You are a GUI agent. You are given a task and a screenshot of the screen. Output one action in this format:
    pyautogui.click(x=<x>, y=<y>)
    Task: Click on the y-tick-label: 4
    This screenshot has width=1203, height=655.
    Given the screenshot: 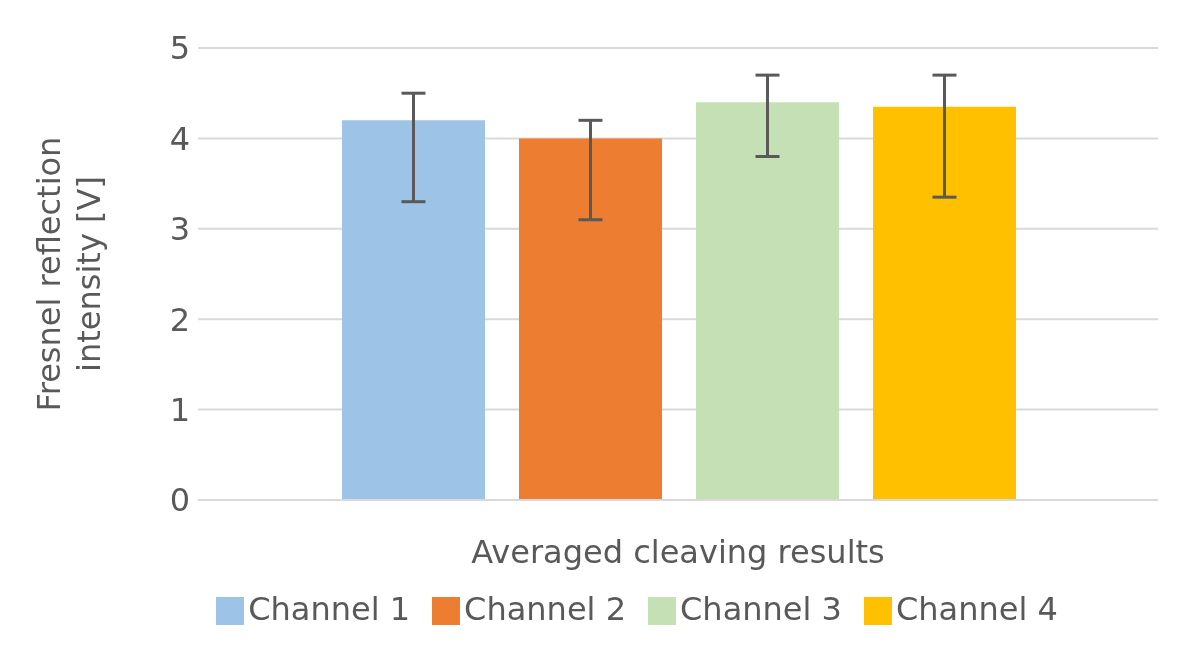 What is the action you would take?
    pyautogui.click(x=179, y=138)
    